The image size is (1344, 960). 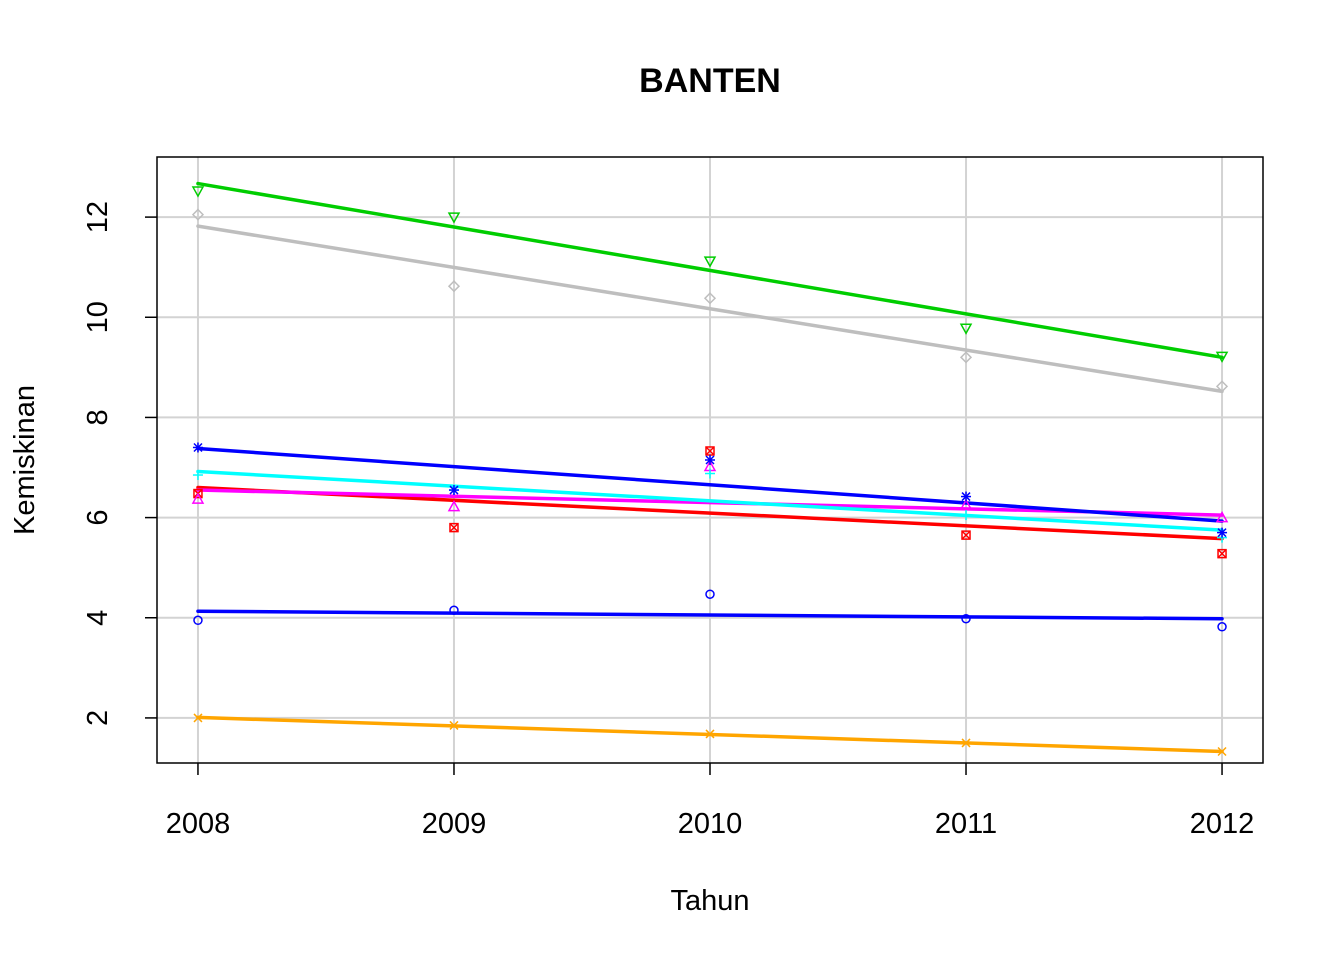 I want to click on x-tick-label: 2011, so click(x=966, y=824).